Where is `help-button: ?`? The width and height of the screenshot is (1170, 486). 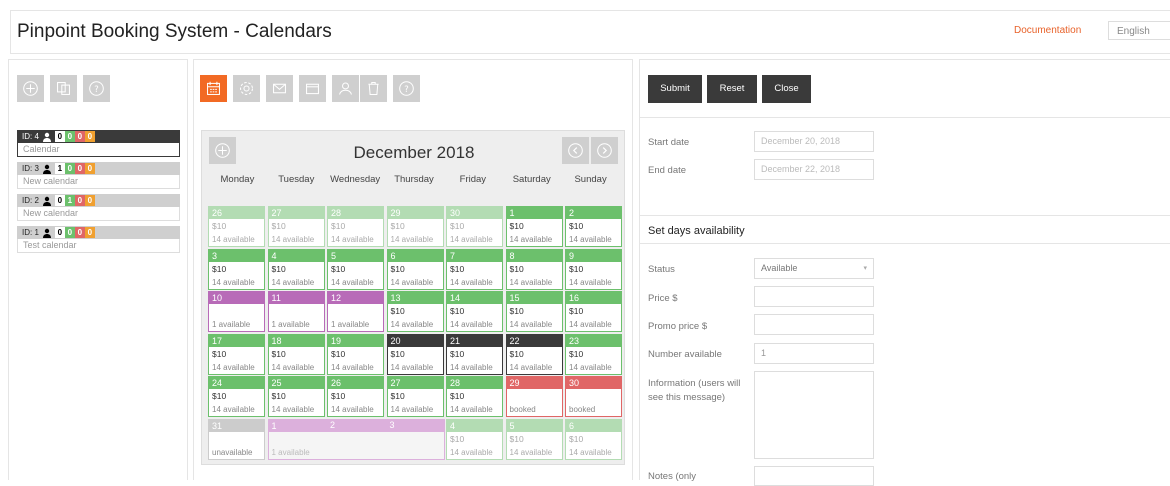
help-button: ? is located at coordinates (96, 88).